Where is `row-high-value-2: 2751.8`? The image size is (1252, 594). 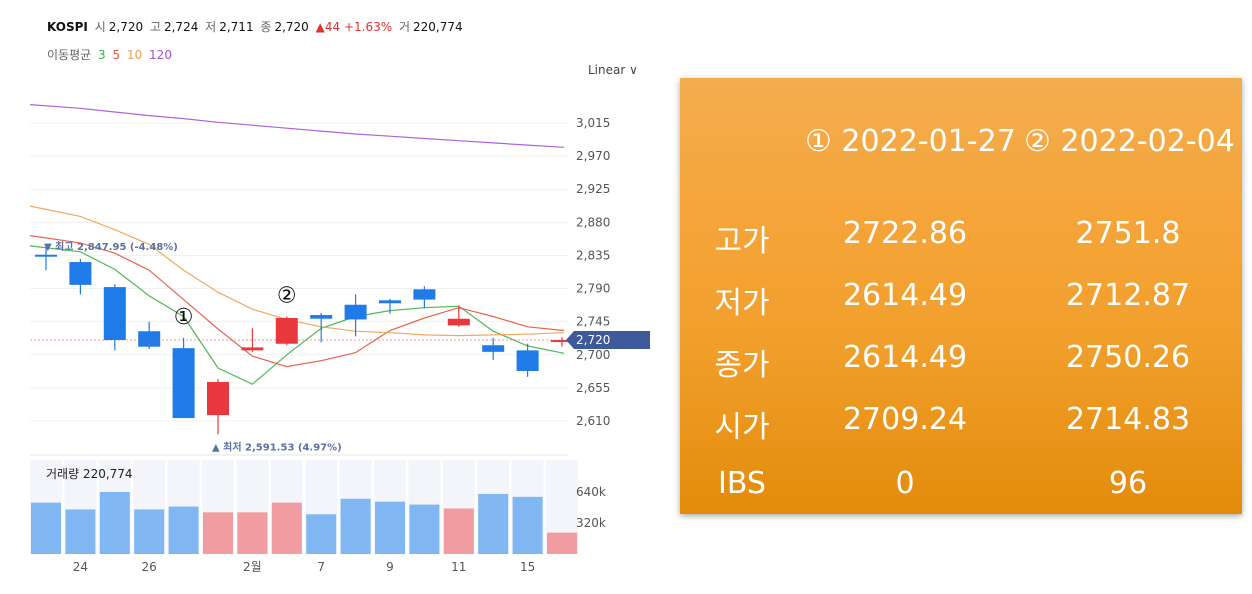
row-high-value-2: 2751.8 is located at coordinates (1128, 233).